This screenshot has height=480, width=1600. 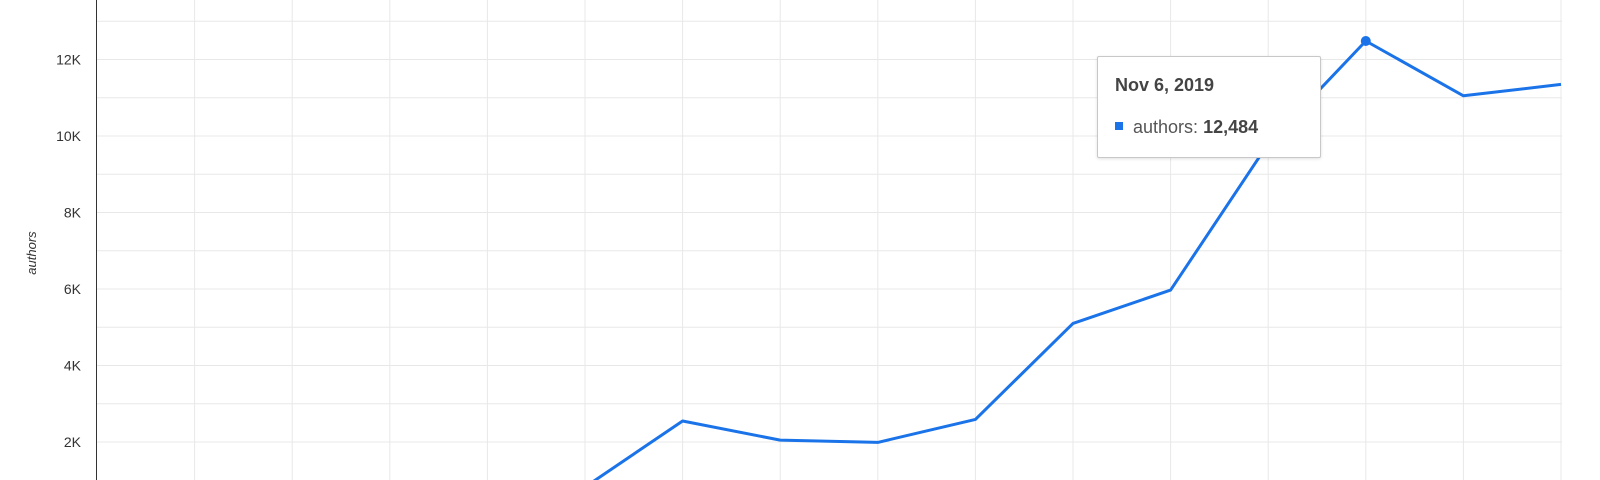 I want to click on y-tick-label: 12K, so click(x=69, y=60).